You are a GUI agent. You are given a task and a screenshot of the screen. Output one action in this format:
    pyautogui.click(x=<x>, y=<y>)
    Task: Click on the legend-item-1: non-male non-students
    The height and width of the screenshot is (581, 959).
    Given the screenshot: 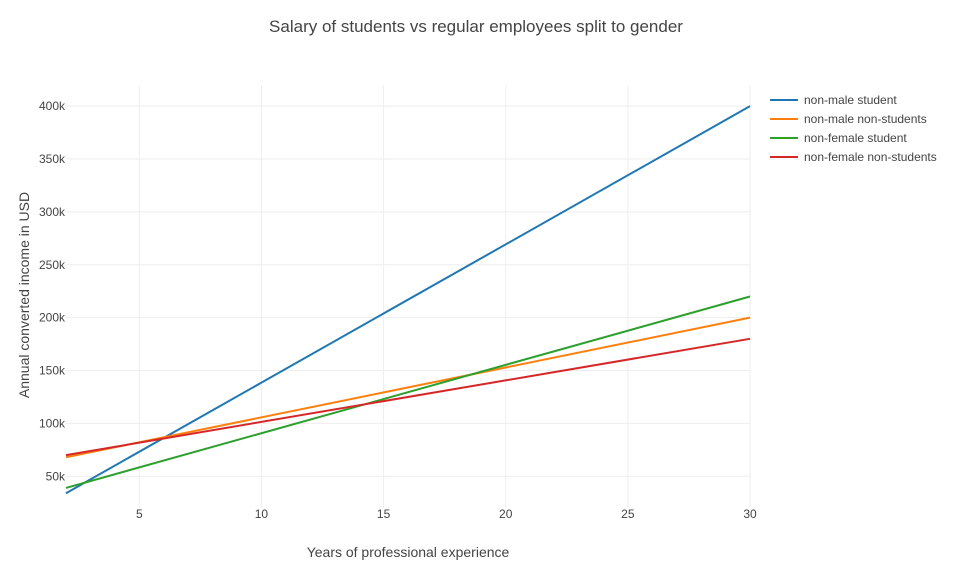 What is the action you would take?
    pyautogui.click(x=848, y=119)
    